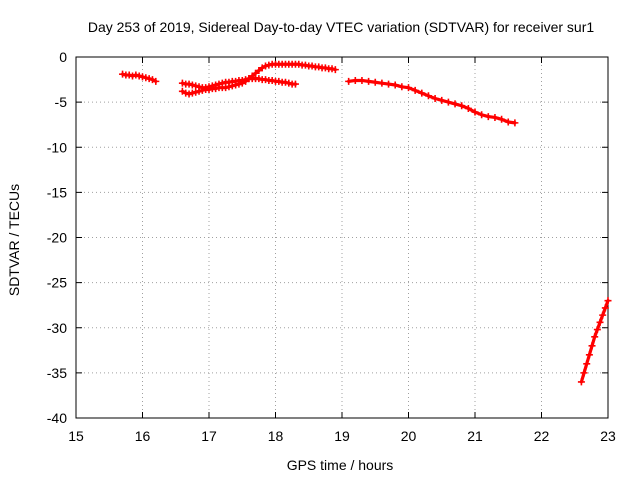 Image resolution: width=640 pixels, height=480 pixels. What do you see at coordinates (57, 283) in the screenshot?
I see `y-tick-label: -25` at bounding box center [57, 283].